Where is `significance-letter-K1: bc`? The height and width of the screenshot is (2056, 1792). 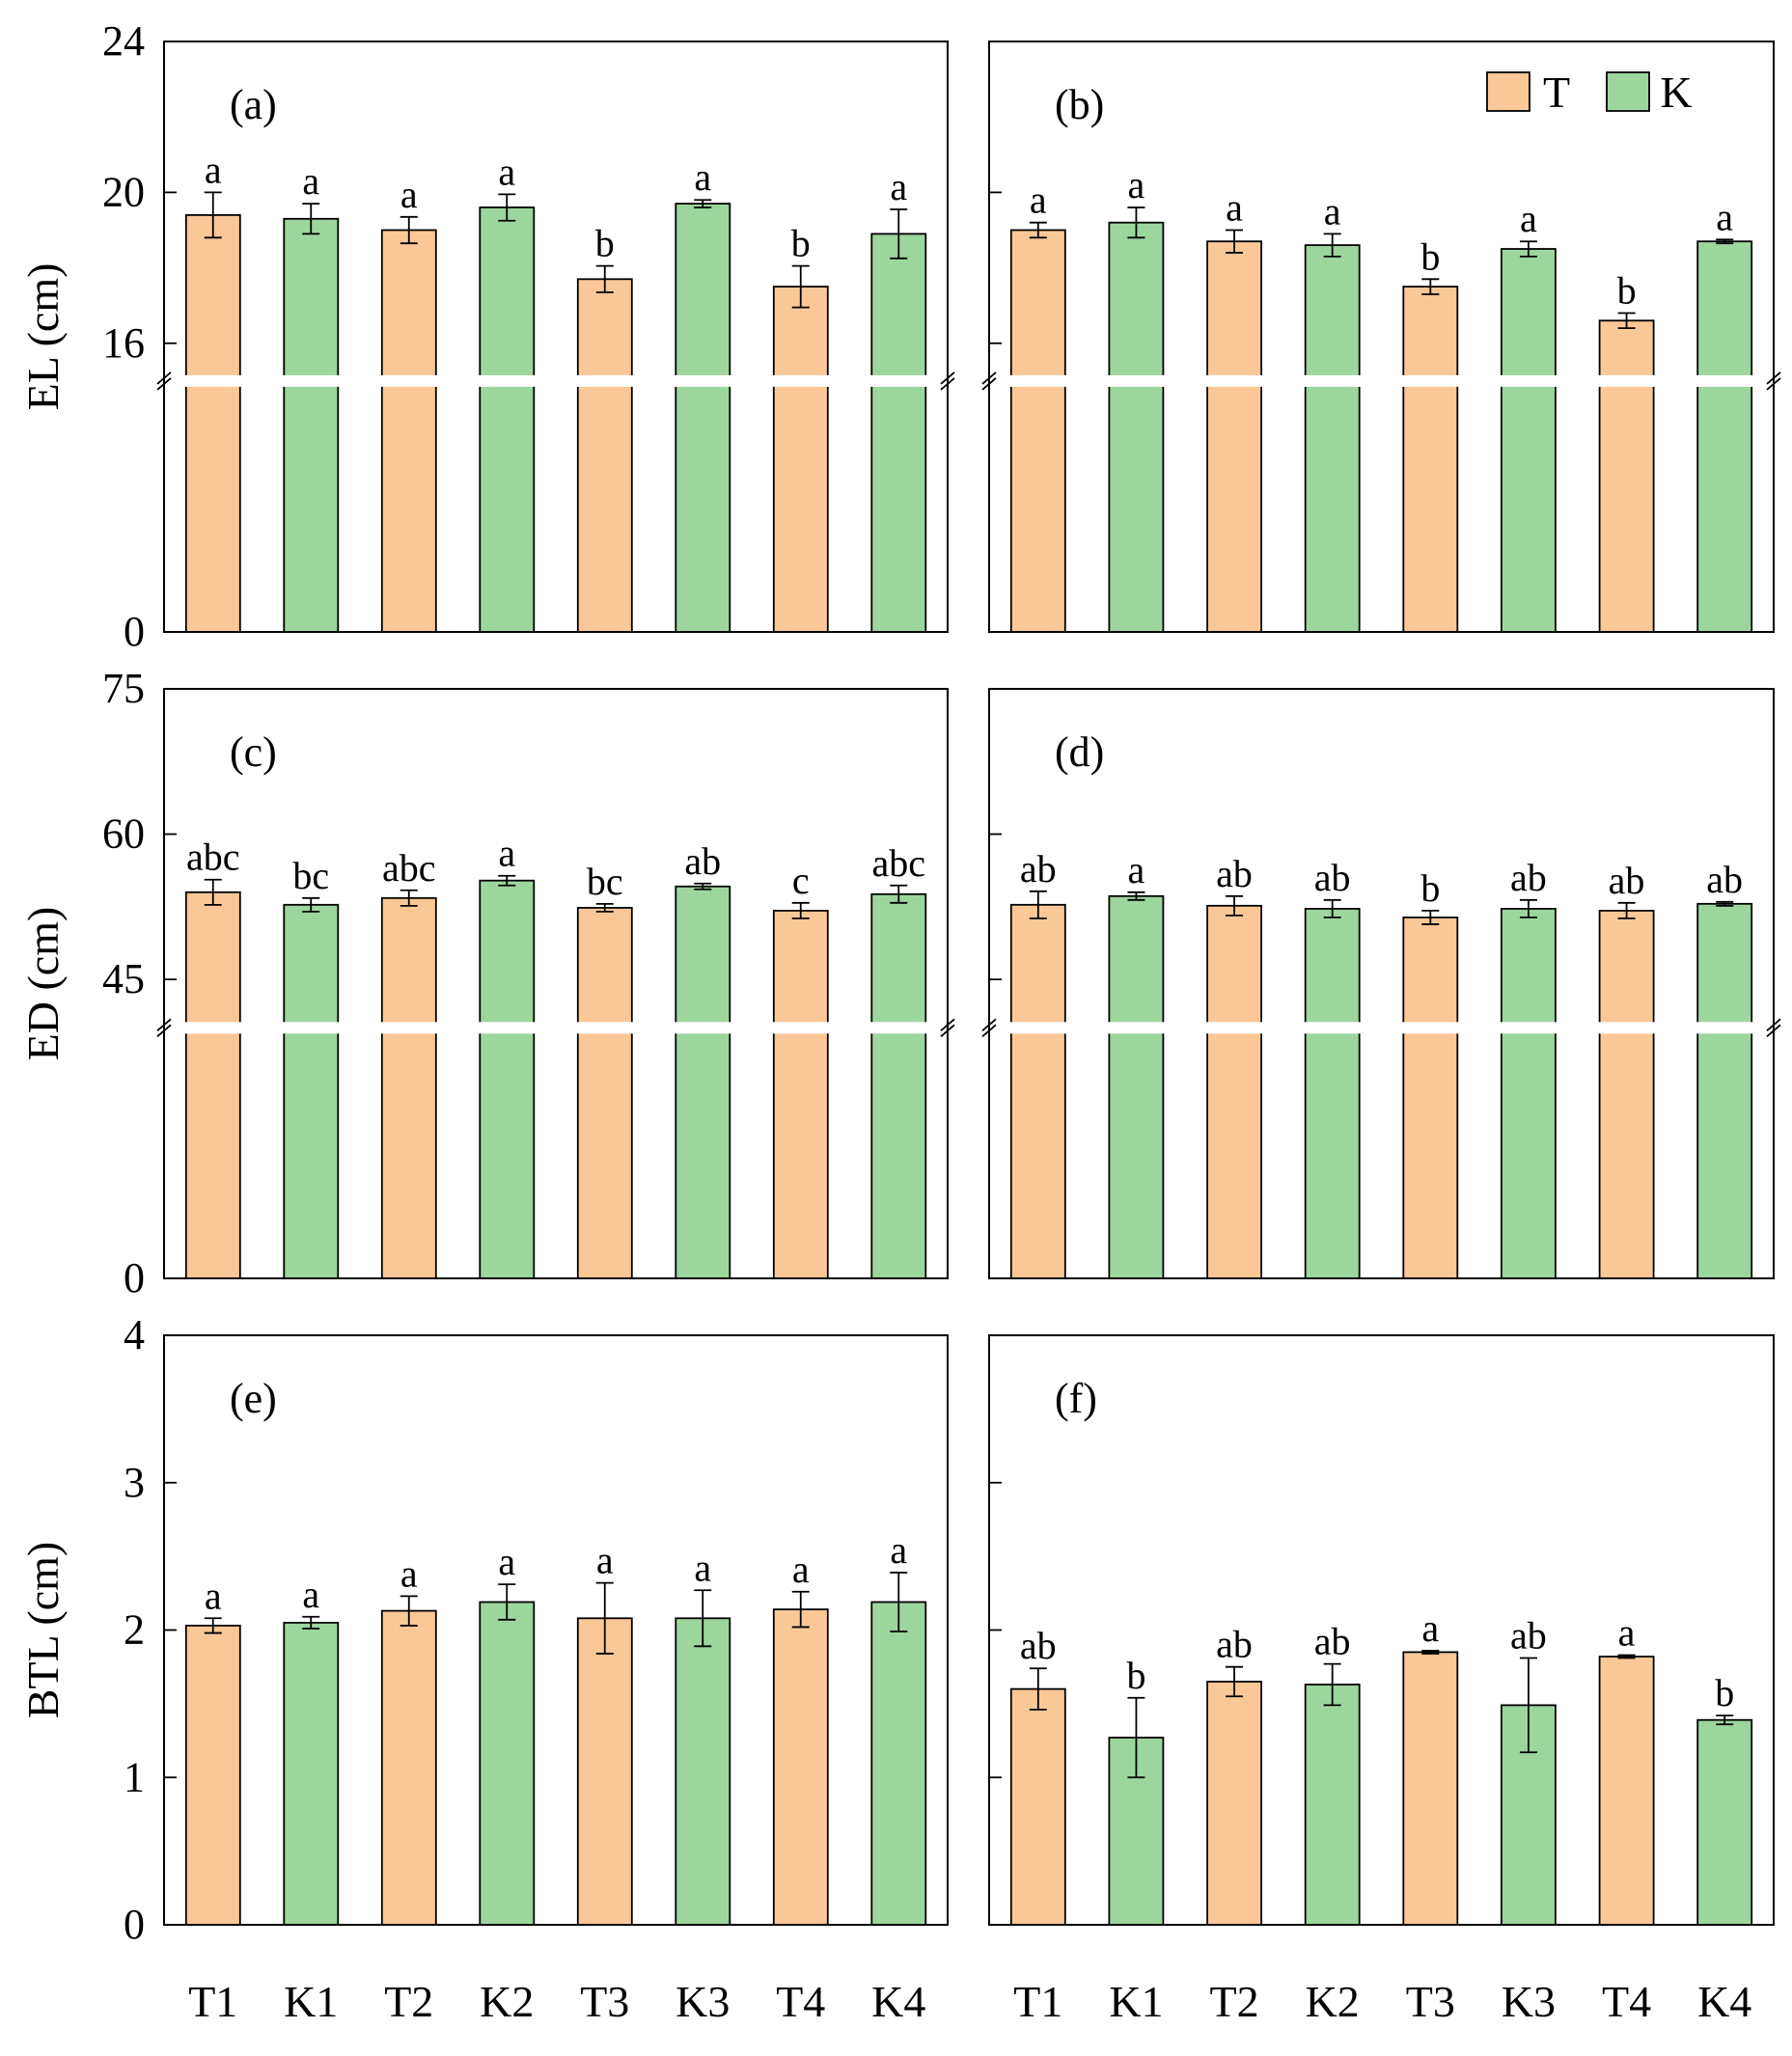
significance-letter-K1: bc is located at coordinates (310, 876).